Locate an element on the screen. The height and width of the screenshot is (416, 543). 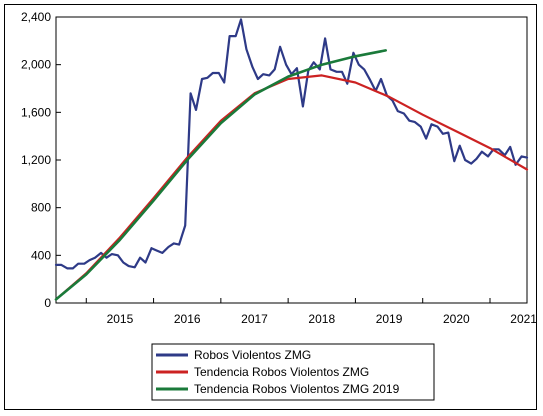
y-axis: 0 400 800 1,200 1,600 2,000 2,400 is located at coordinates (41, 160).